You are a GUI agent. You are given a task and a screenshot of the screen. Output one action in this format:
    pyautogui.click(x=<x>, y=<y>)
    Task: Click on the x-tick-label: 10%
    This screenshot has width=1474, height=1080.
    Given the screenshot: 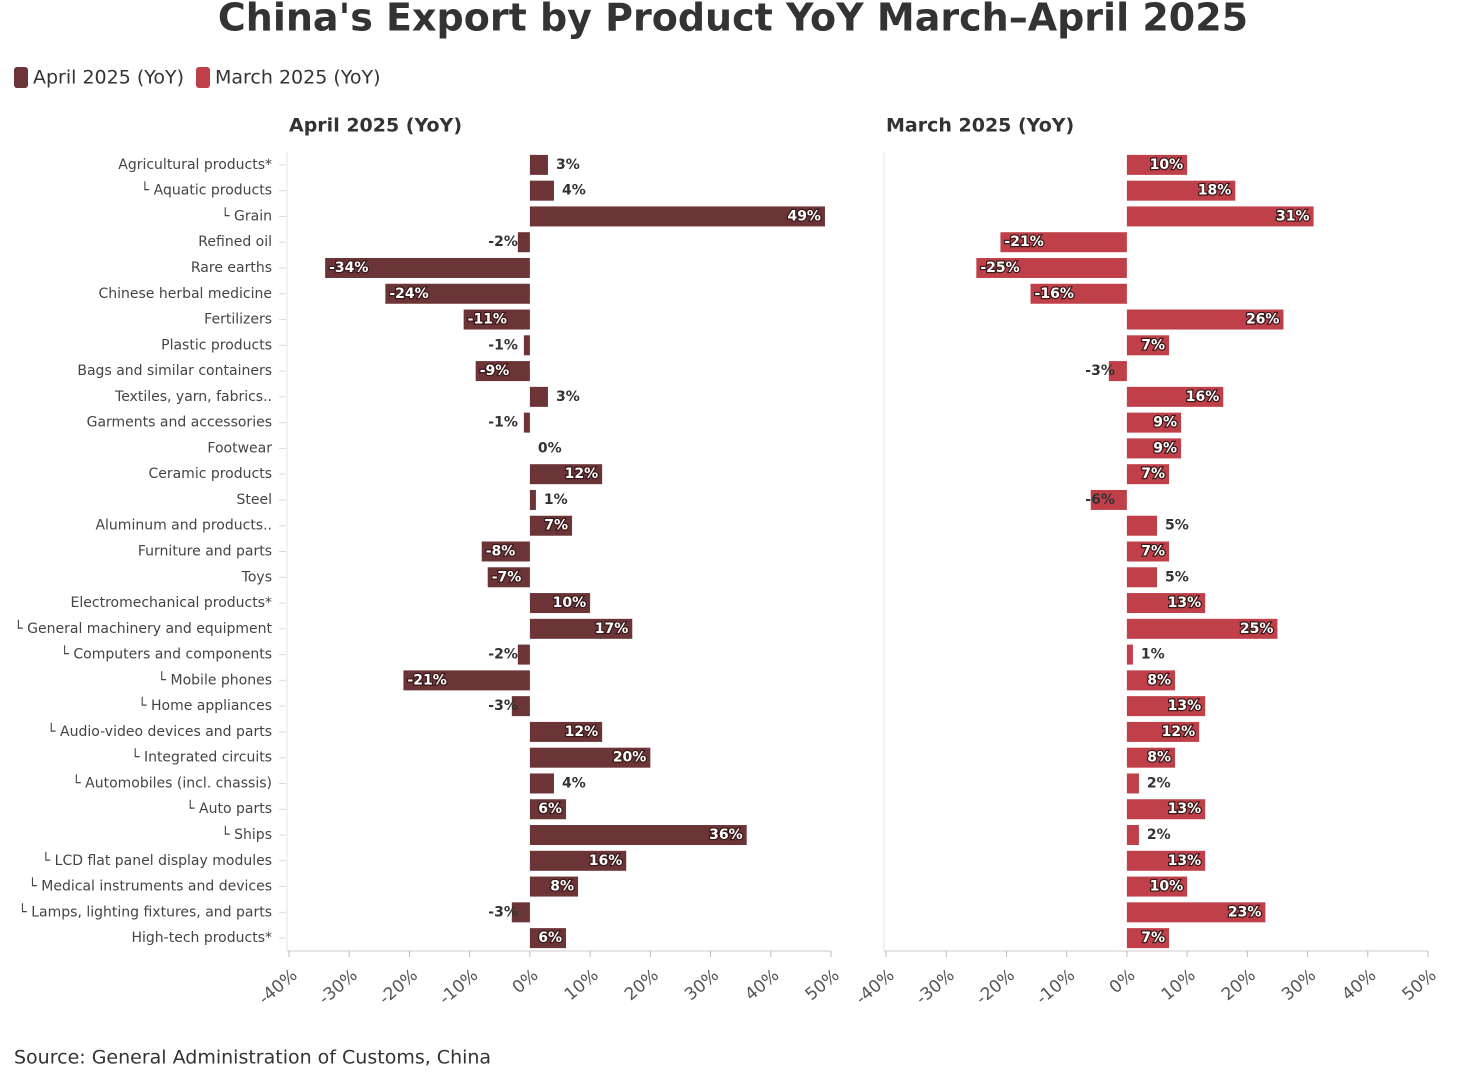 What is the action you would take?
    pyautogui.click(x=582, y=985)
    